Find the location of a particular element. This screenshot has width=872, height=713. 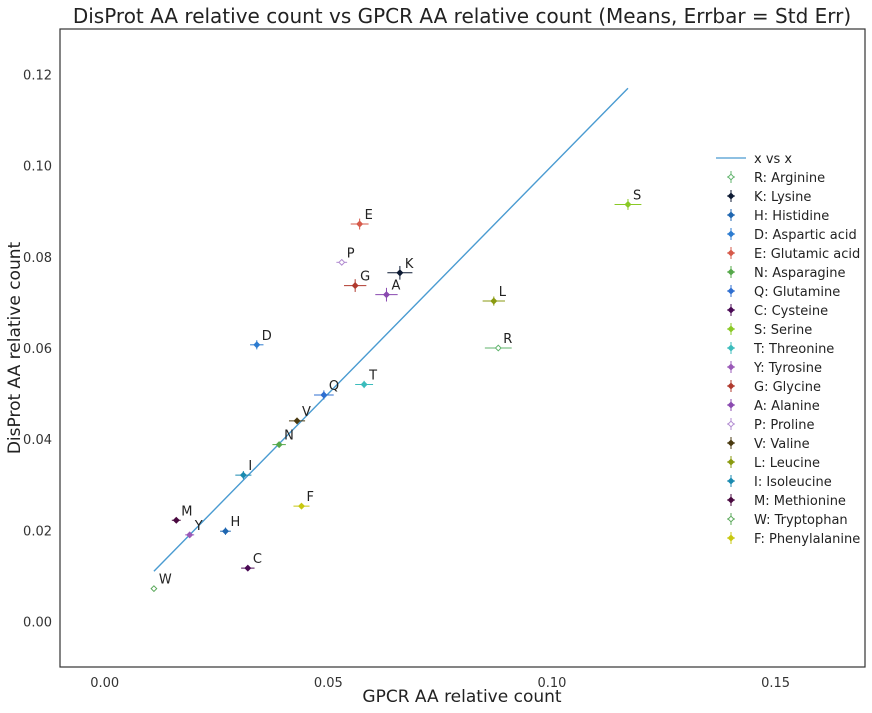

data-point-E is located at coordinates (359, 224).